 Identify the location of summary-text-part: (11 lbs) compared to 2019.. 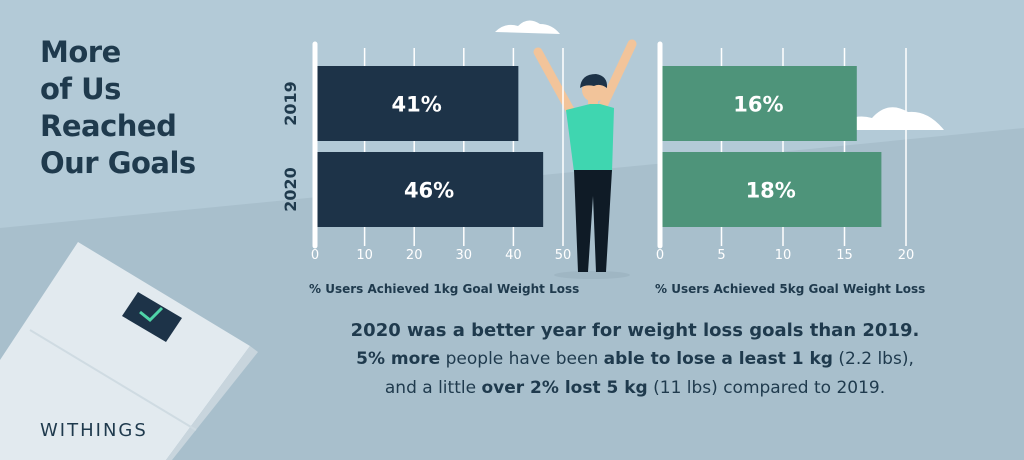
(766, 388).